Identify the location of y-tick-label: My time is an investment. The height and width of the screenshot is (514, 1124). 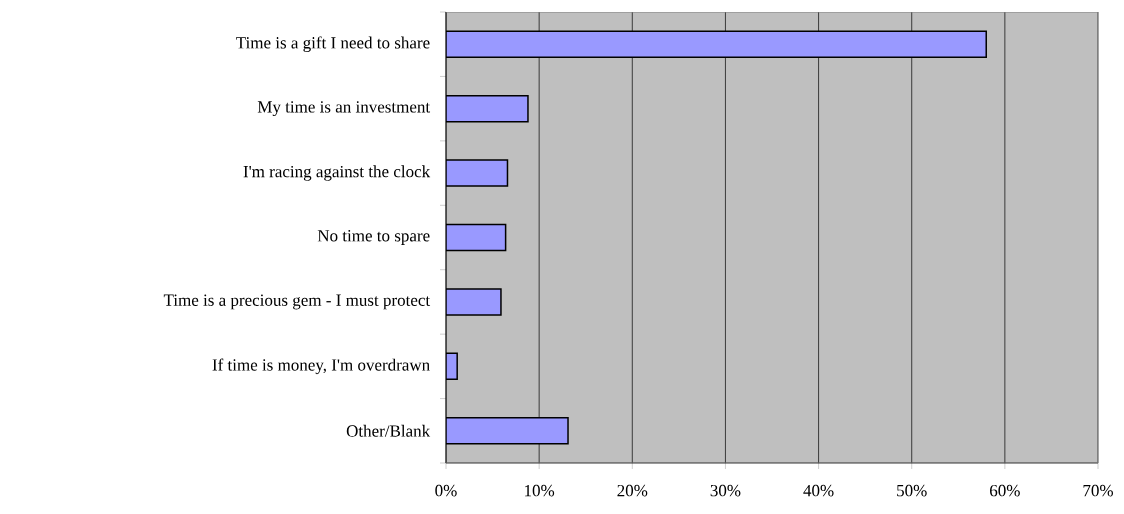
(344, 109).